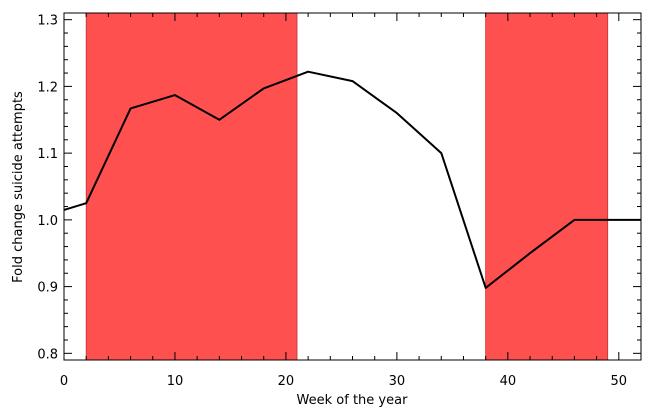 Image resolution: width=650 pixels, height=417 pixels. I want to click on y-tick-label: 1.0, so click(47, 221).